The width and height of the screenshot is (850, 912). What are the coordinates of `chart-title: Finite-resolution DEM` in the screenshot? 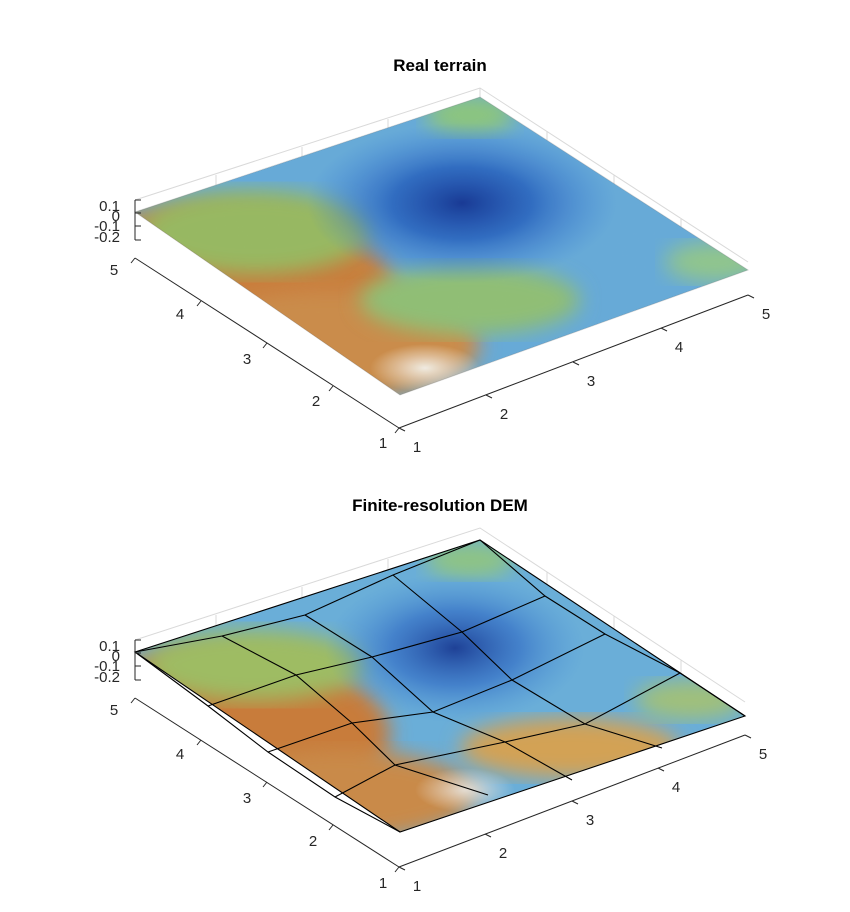 It's located at (440, 505).